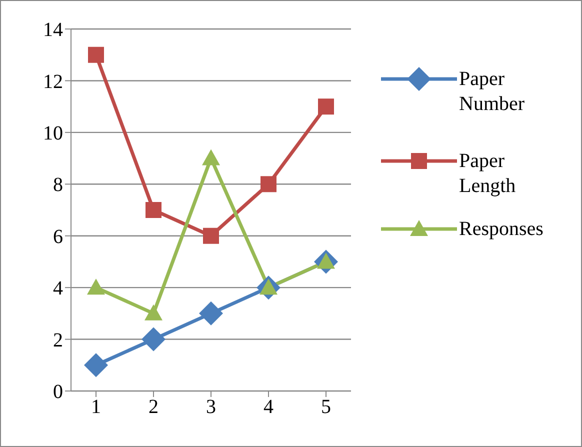 This screenshot has width=582, height=447. What do you see at coordinates (211, 407) in the screenshot?
I see `x-tick-label: 3` at bounding box center [211, 407].